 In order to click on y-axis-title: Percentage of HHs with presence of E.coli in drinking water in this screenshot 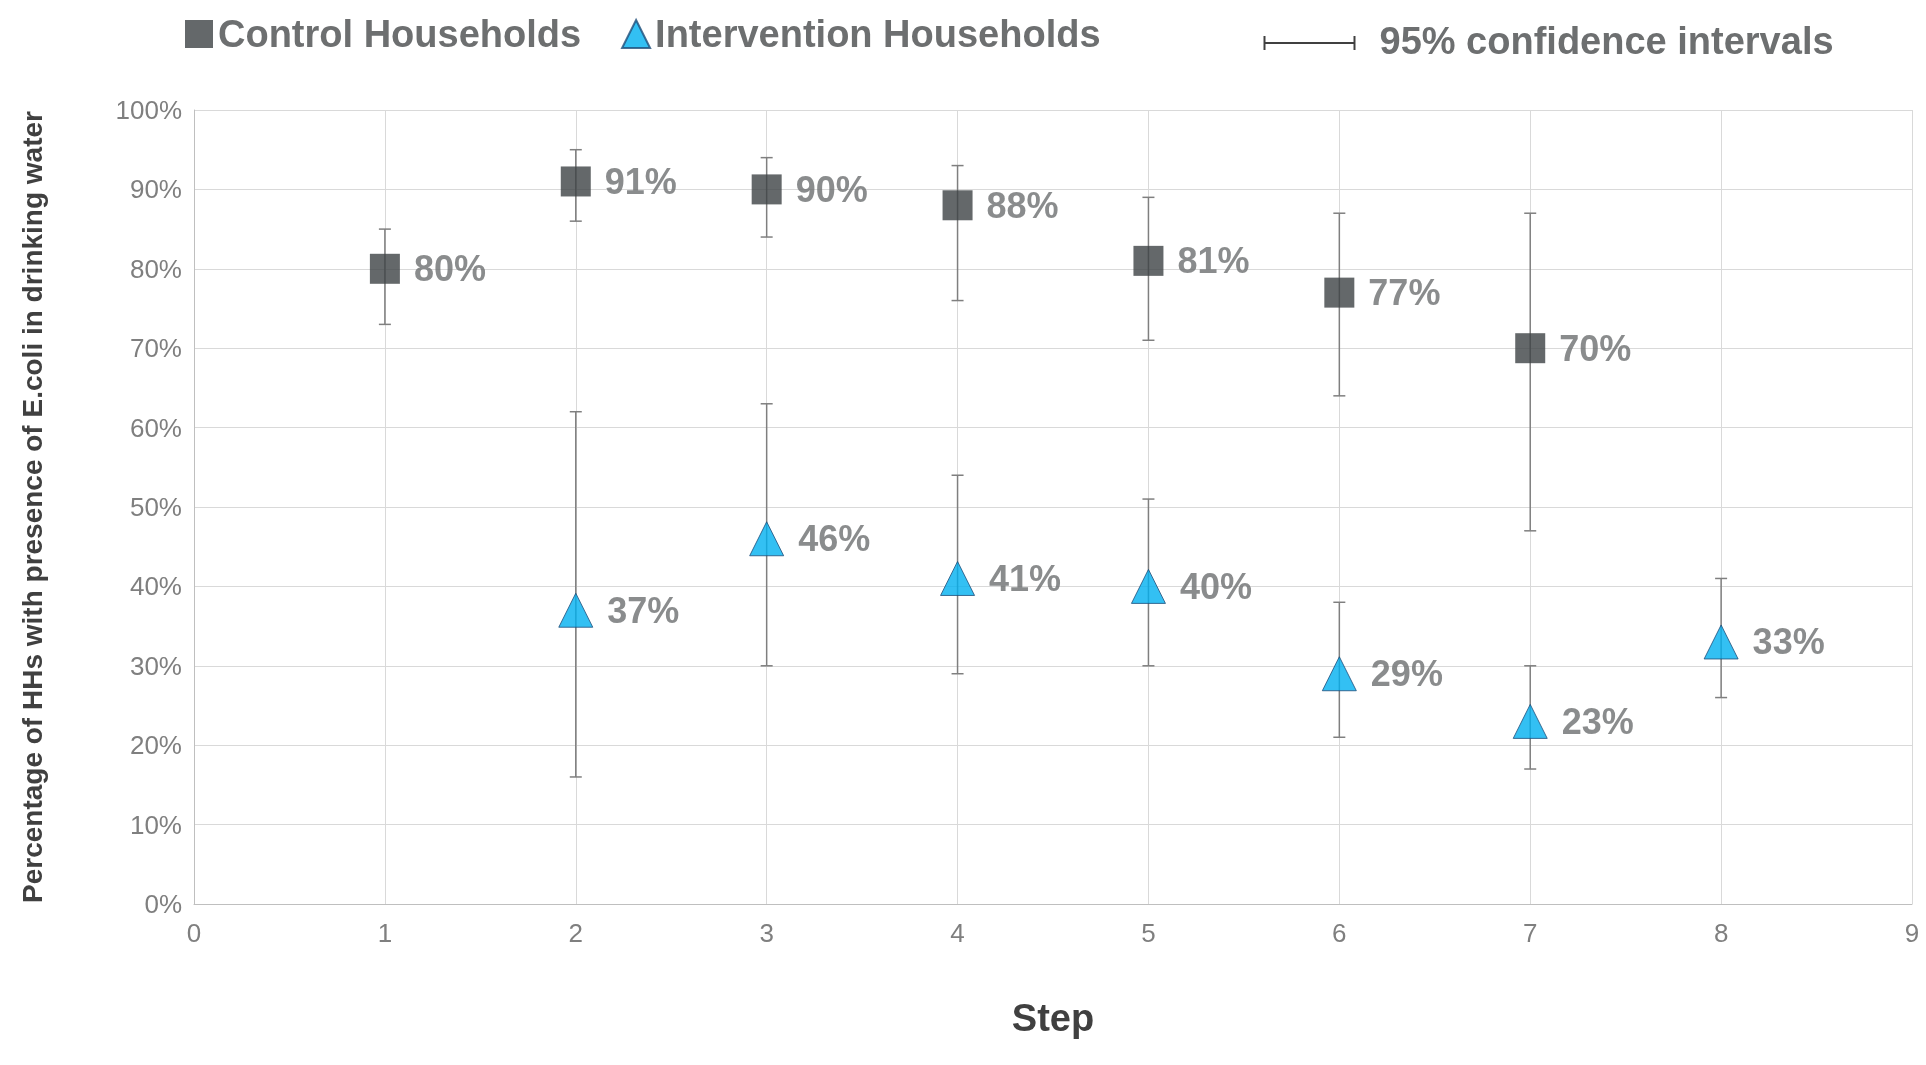, I will do `click(32, 506)`.